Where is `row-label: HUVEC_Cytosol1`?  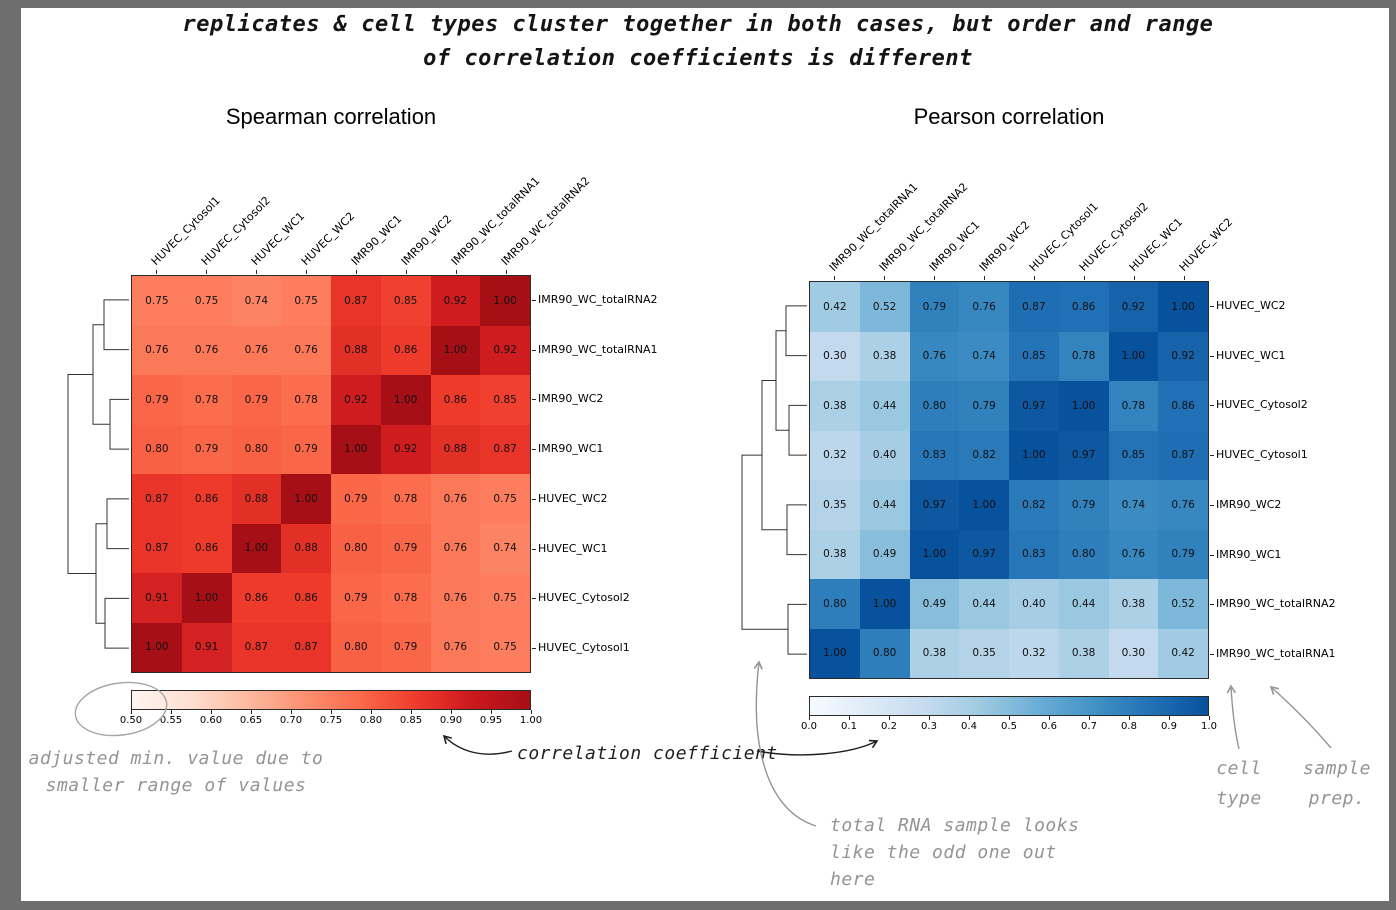
row-label: HUVEC_Cytosol1 is located at coordinates (1262, 455).